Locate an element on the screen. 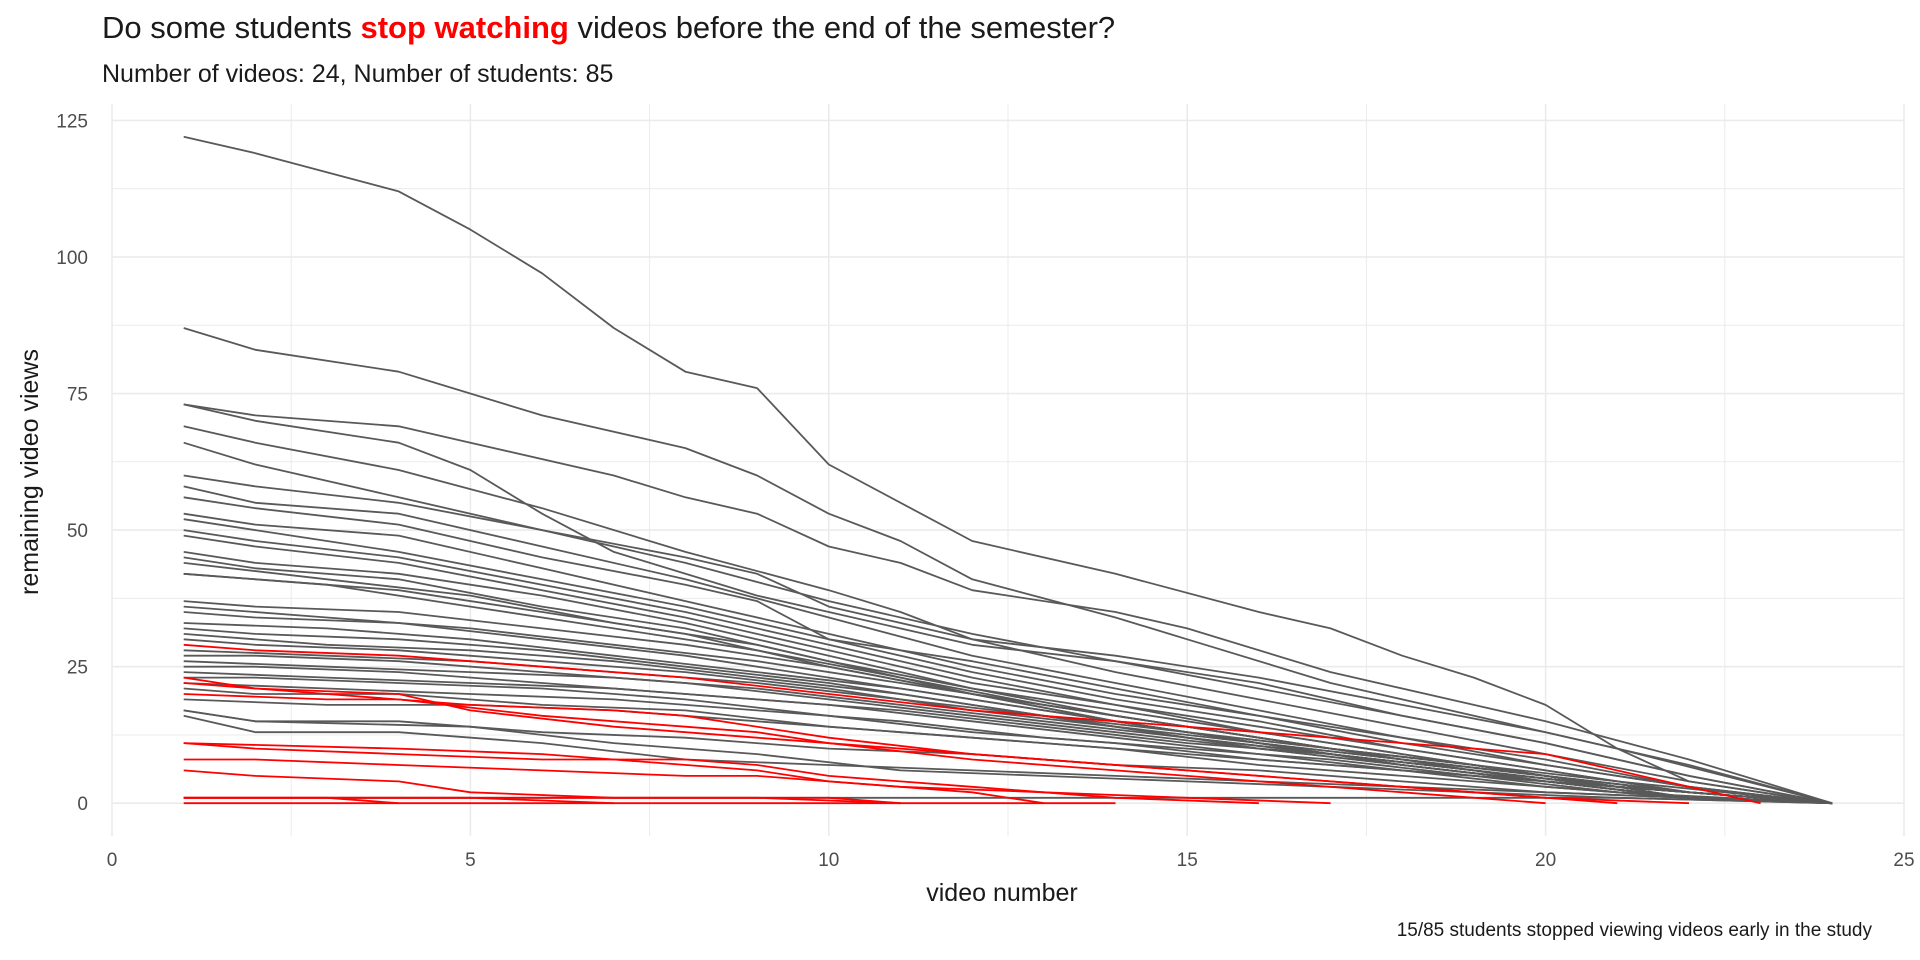 This screenshot has width=1920, height=960. x-tick-label: 25 is located at coordinates (1903, 860).